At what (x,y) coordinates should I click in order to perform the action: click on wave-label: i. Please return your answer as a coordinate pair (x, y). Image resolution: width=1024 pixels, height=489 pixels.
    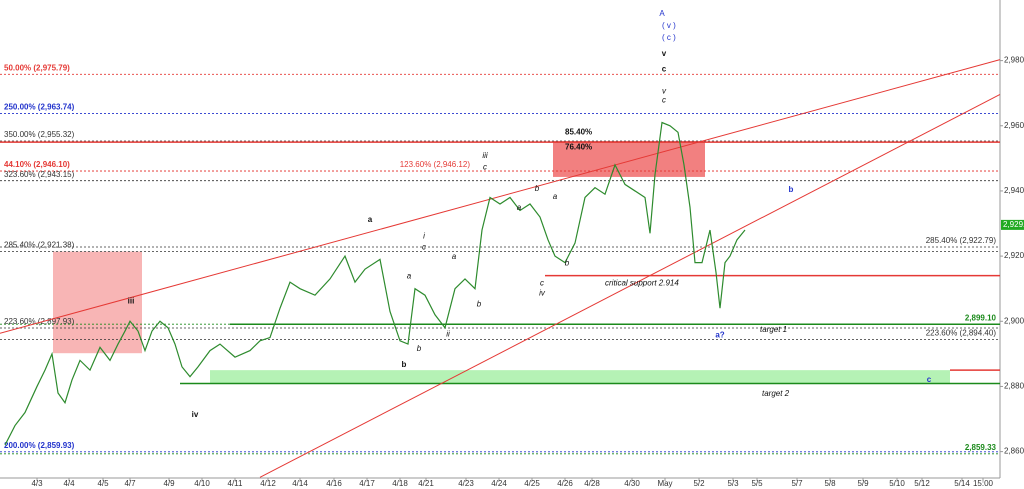
    Looking at the image, I should click on (424, 236).